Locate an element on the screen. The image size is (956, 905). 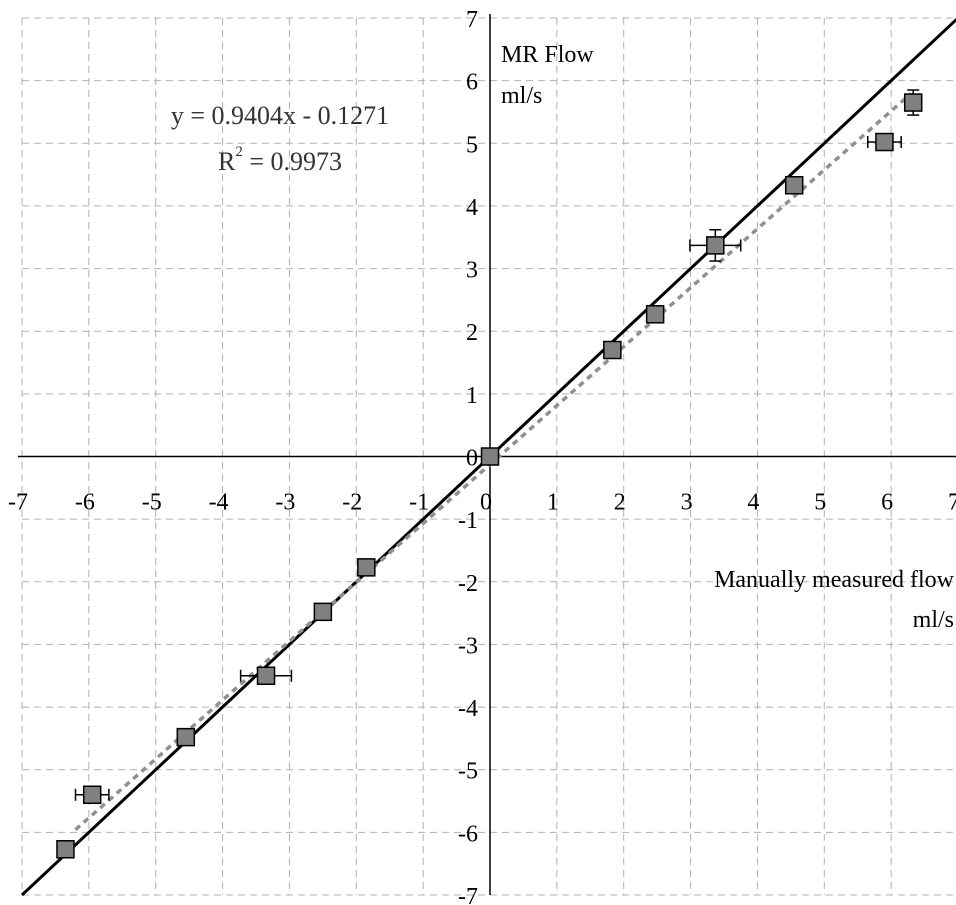
x-tick-label: 2 is located at coordinates (620, 503).